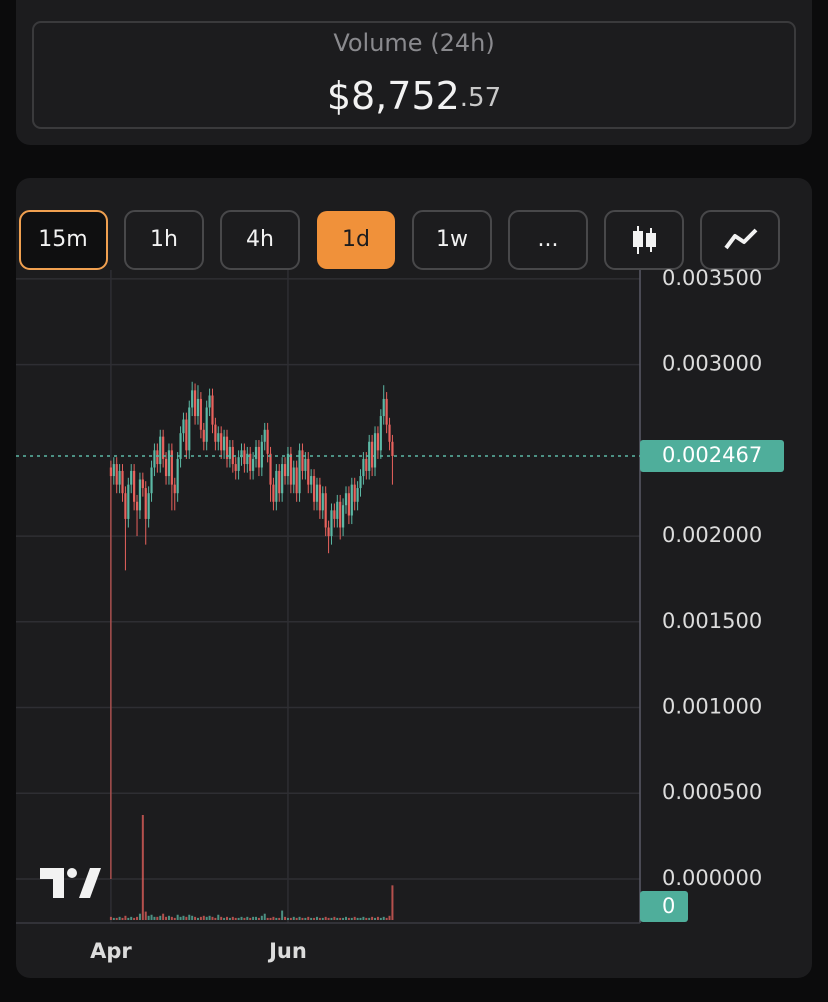 The height and width of the screenshot is (1002, 828). Describe the element at coordinates (111, 951) in the screenshot. I see `x-tick-label: Apr` at that location.